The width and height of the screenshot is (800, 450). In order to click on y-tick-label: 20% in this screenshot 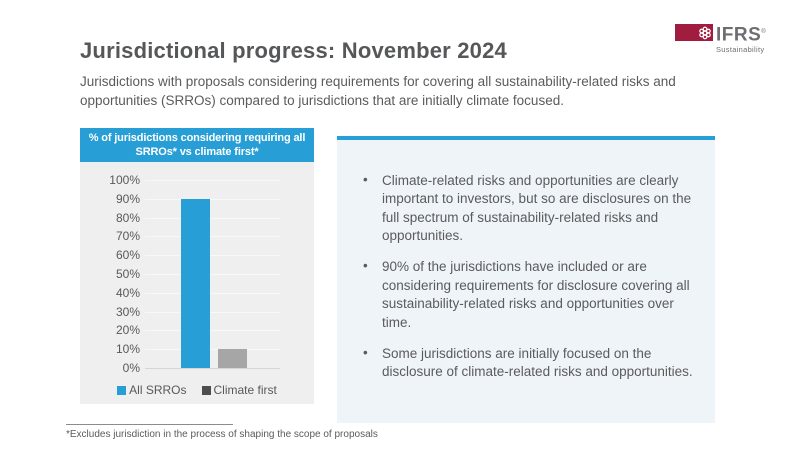, I will do `click(127, 330)`.